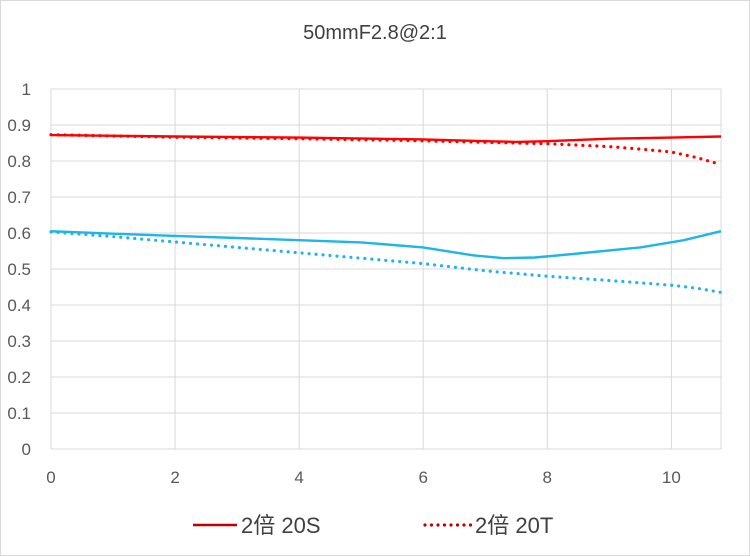 The height and width of the screenshot is (556, 750). What do you see at coordinates (174, 477) in the screenshot?
I see `x-tick-label: 2` at bounding box center [174, 477].